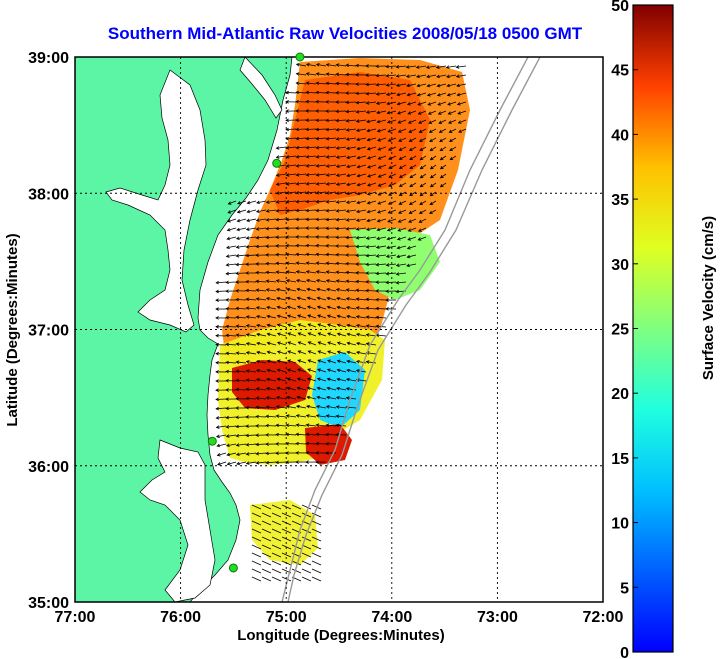  Describe the element at coordinates (624, 588) in the screenshot. I see `colorbar-tick-label: 5` at that location.